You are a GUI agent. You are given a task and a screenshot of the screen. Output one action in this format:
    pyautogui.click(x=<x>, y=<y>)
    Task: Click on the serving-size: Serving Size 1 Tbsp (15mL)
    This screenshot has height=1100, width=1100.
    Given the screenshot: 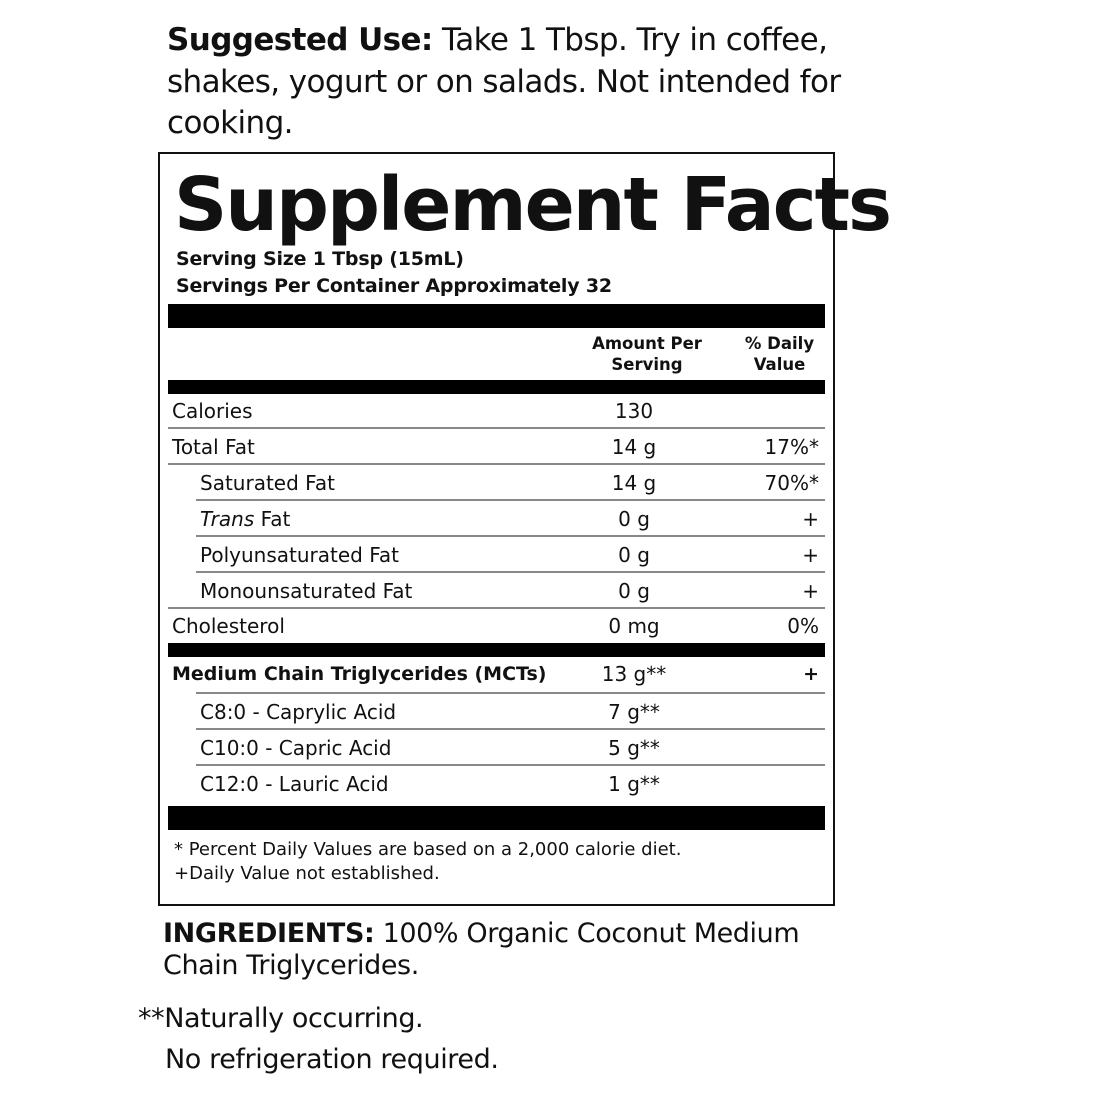 What is the action you would take?
    pyautogui.click(x=320, y=259)
    